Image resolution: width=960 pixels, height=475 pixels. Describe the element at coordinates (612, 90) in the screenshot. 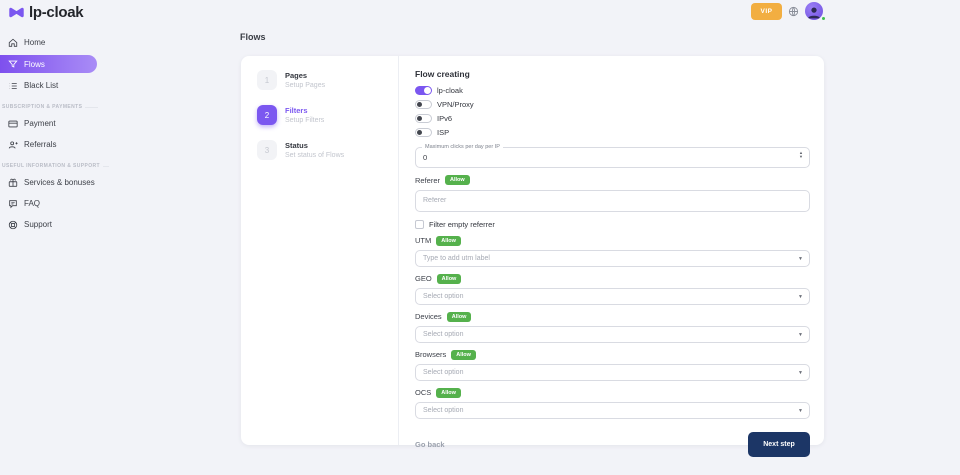

I see `toggle-lp-cloak: lp-cloak` at that location.